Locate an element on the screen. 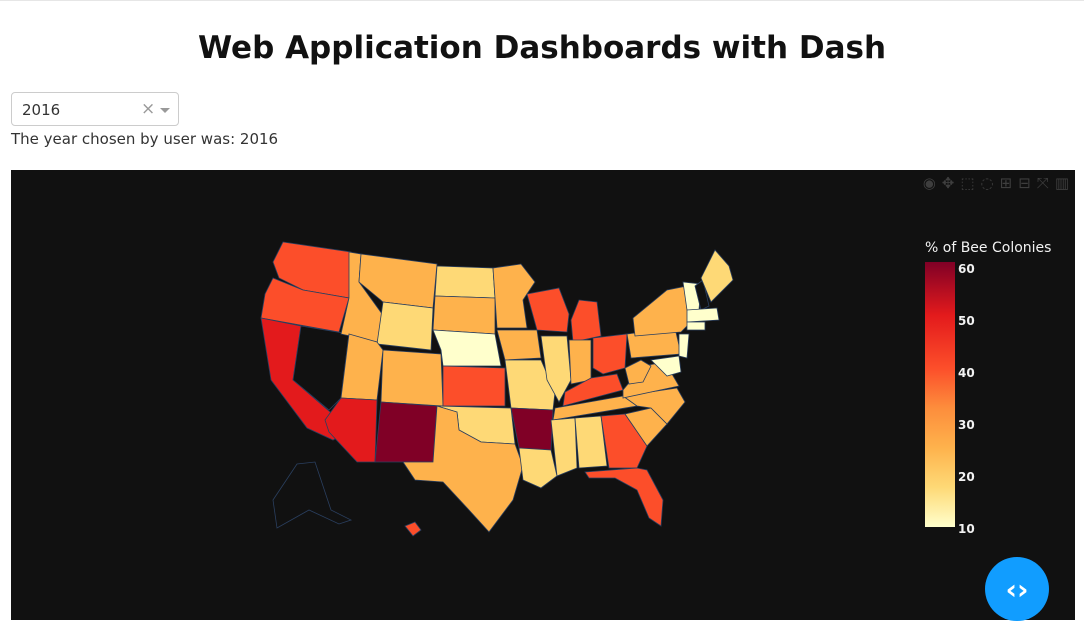 Image resolution: width=1084 pixels, height=622 pixels. state-florida is located at coordinates (624, 497).